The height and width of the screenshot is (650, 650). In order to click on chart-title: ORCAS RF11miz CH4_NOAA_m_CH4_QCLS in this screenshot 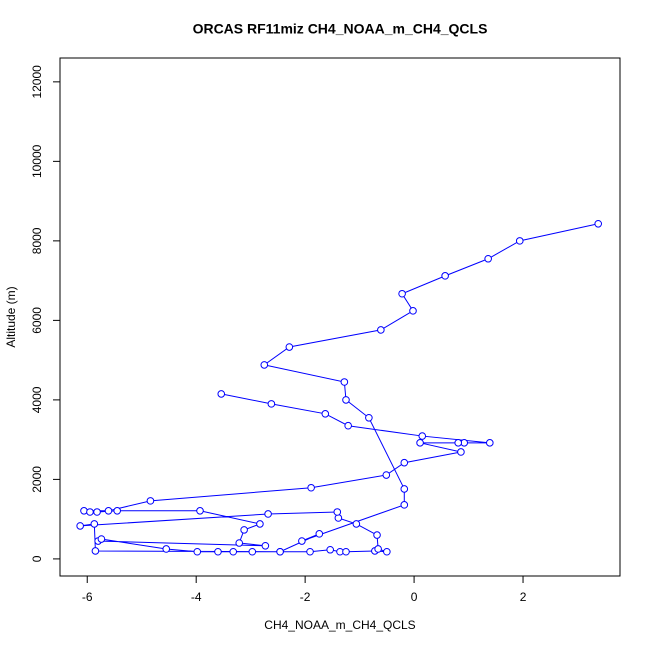, I will do `click(340, 29)`.